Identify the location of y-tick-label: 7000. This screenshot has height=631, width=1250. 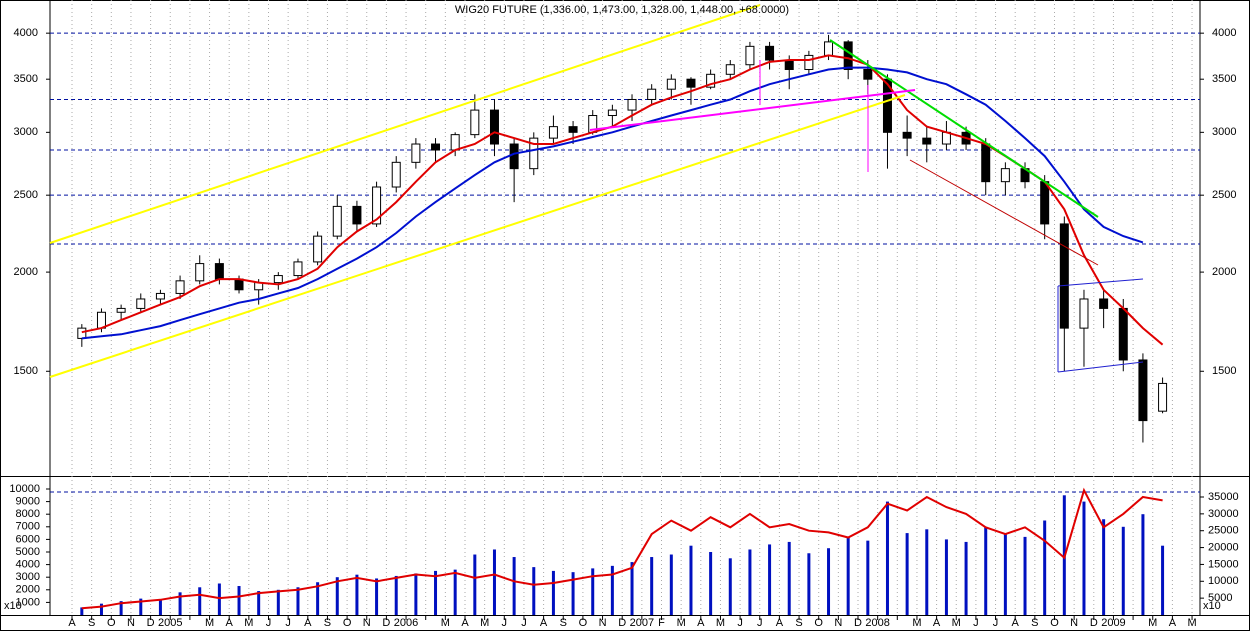
(28, 527).